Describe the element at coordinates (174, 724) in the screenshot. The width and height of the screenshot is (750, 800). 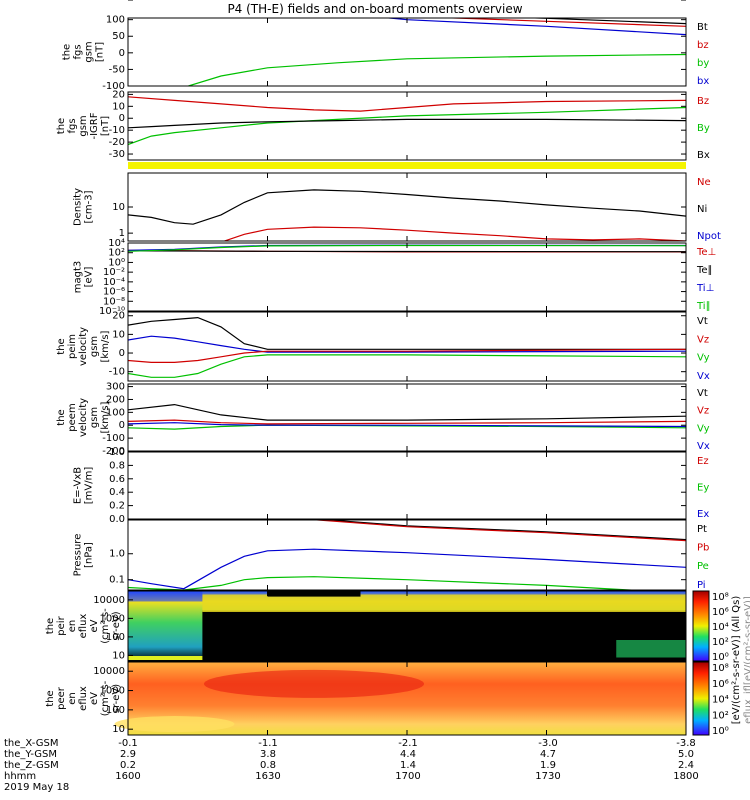
I see `heatmap-yellow-patch` at that location.